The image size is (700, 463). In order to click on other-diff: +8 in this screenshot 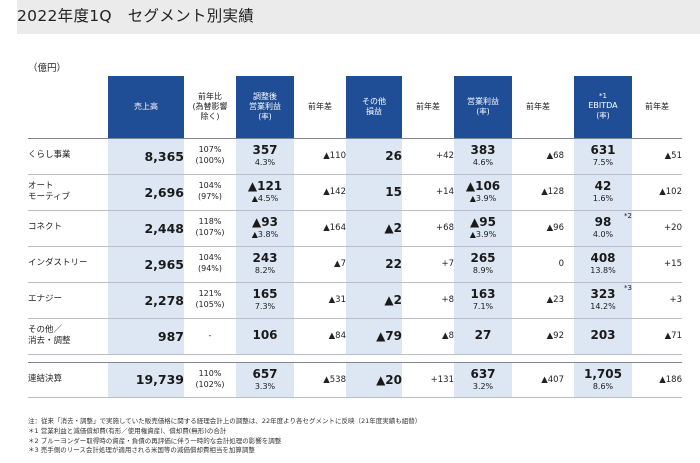, I will do `click(428, 300)`.